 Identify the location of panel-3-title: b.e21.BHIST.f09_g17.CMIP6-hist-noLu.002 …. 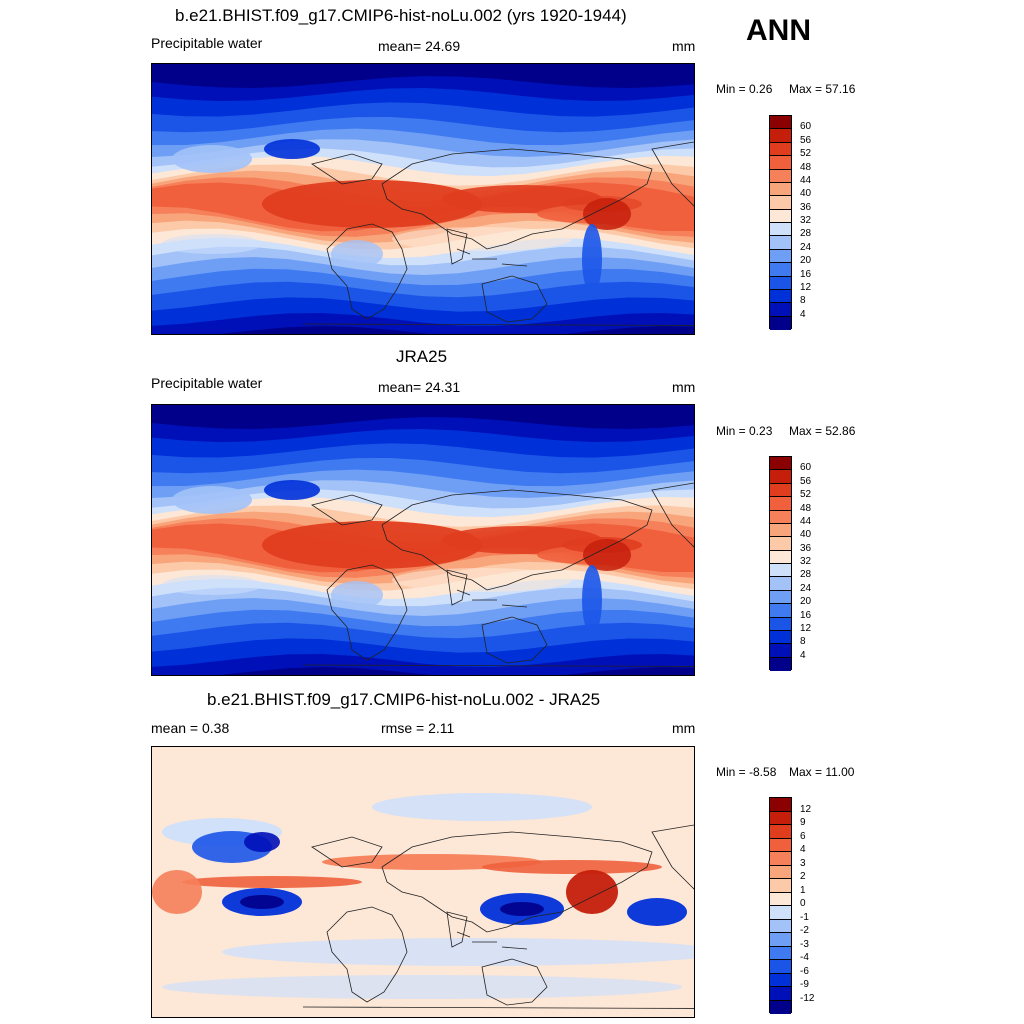
(404, 699).